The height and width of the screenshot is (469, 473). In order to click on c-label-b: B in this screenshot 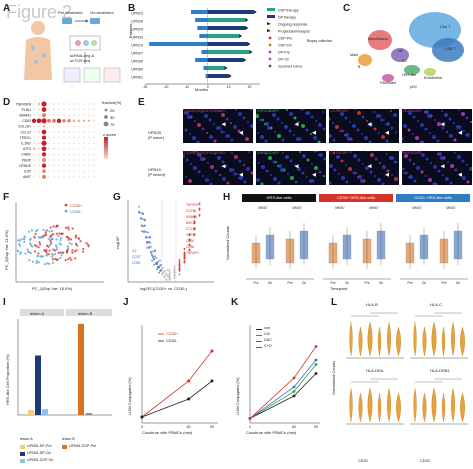, I will do `click(359, 67)`.